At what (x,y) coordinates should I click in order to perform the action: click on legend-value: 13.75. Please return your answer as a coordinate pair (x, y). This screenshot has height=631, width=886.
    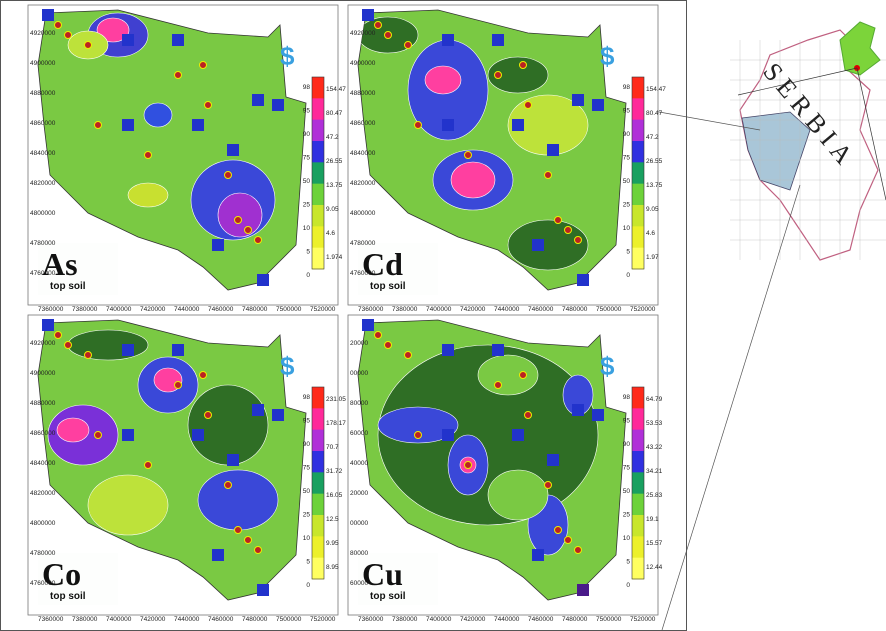
    Looking at the image, I should click on (654, 185).